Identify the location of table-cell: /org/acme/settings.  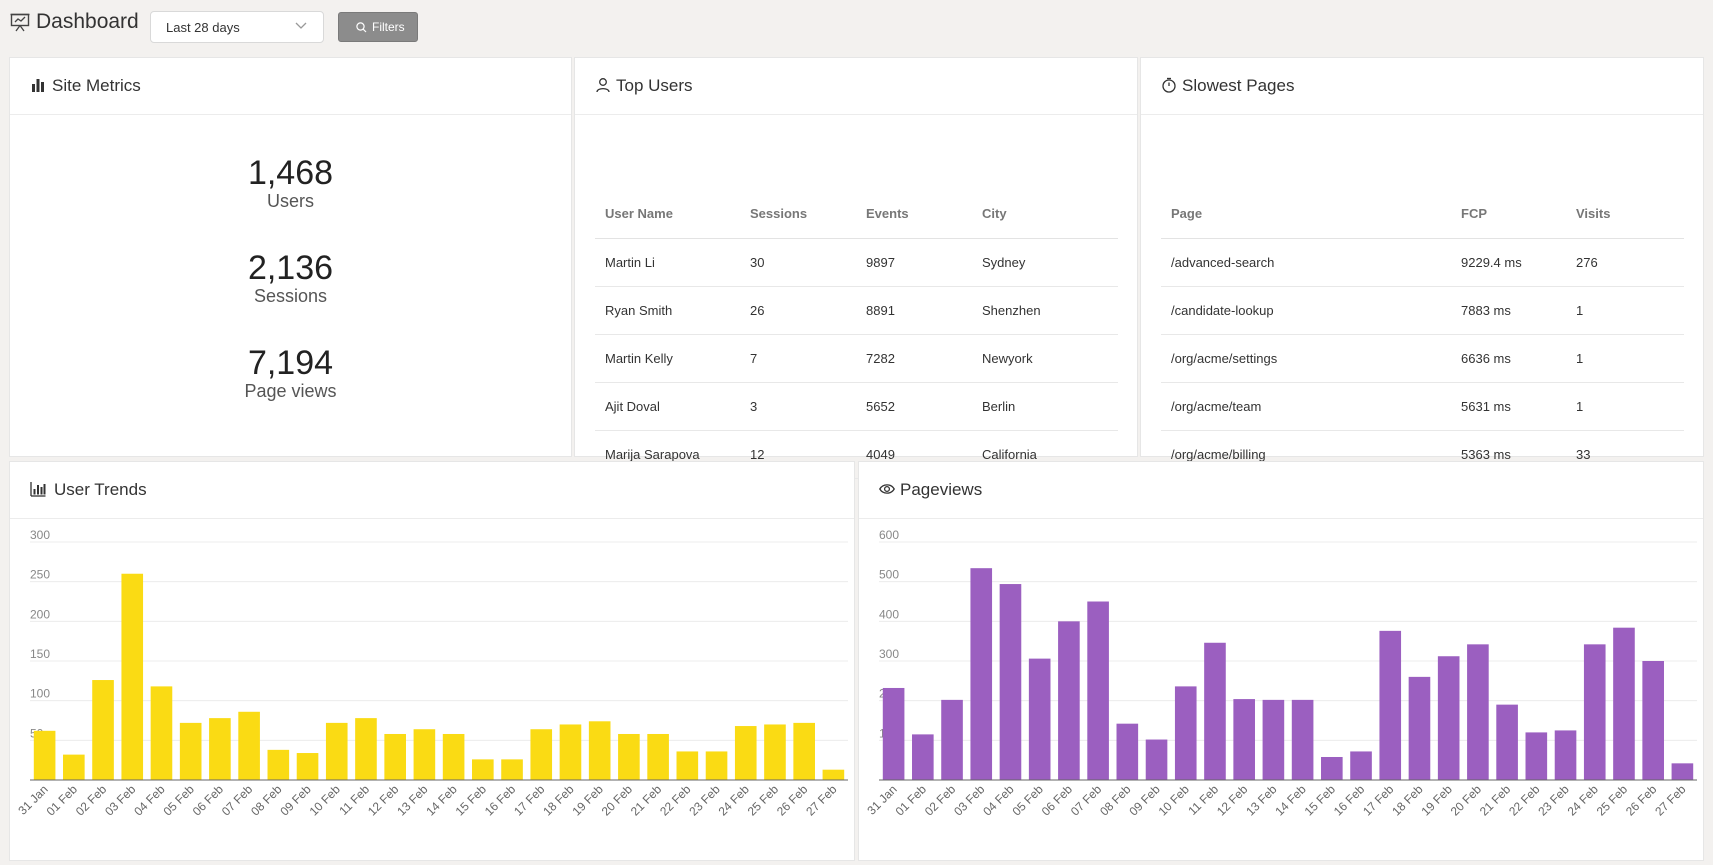
(1306, 358).